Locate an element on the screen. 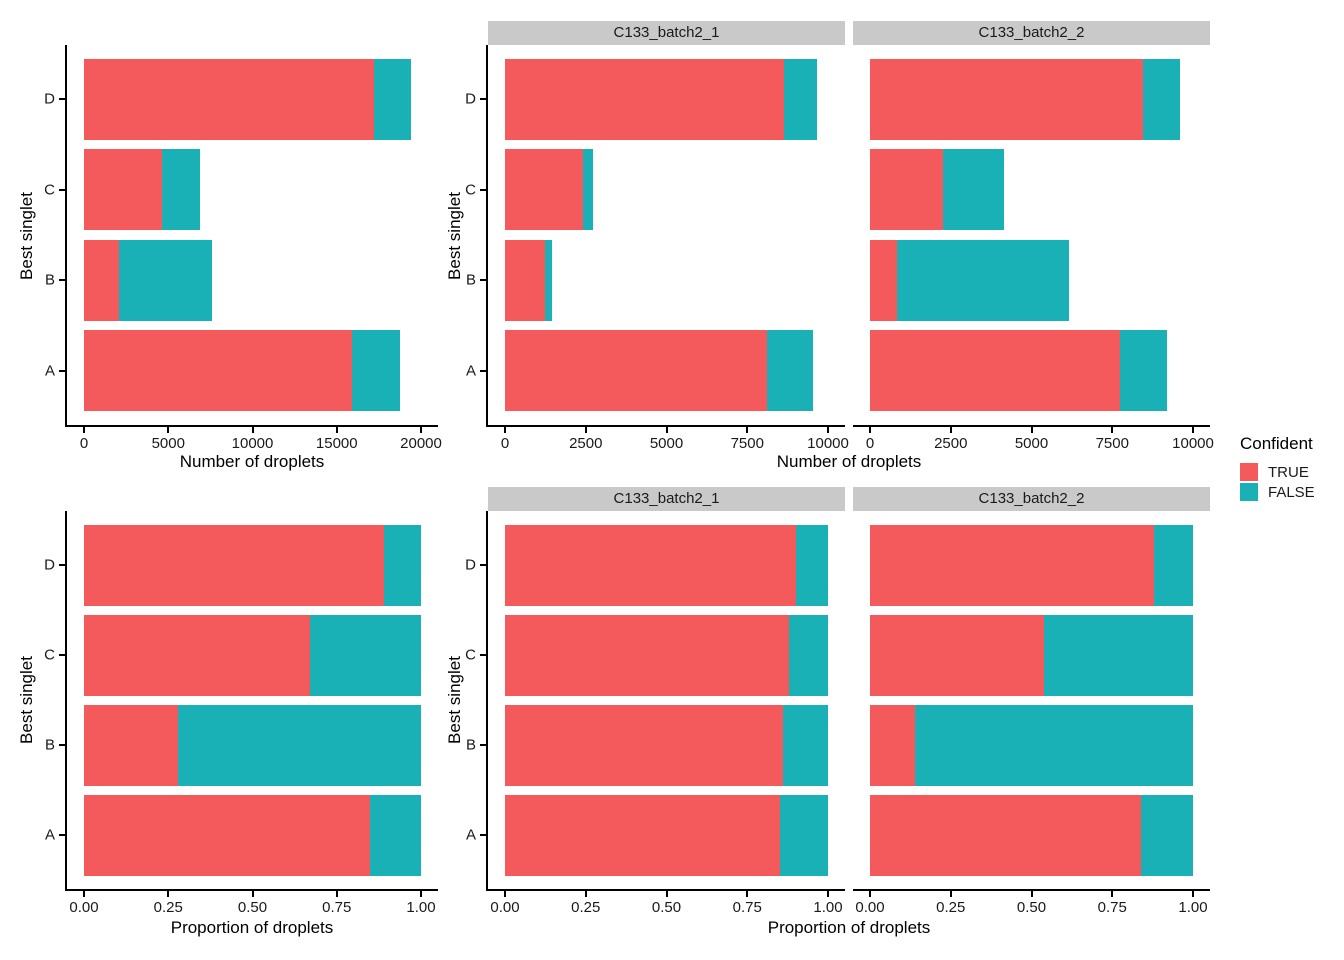 Image resolution: width=1344 pixels, height=960 pixels. y-axis-title-counts-faceted: Best singlet is located at coordinates (454, 236).